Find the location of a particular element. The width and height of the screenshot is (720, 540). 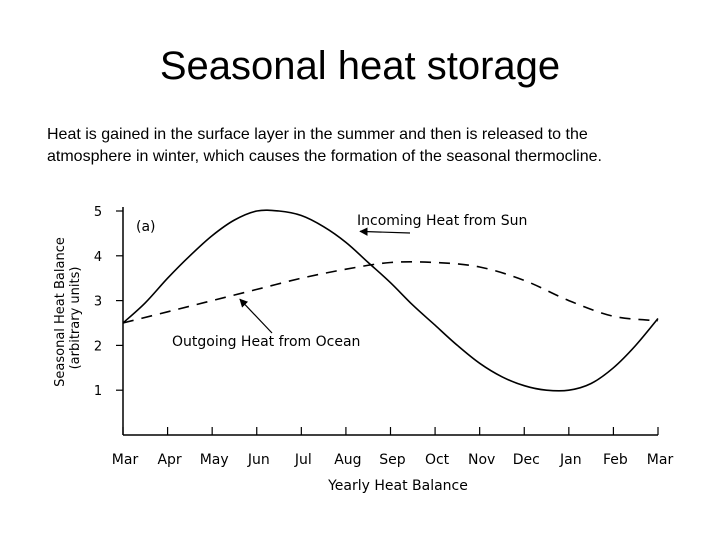

incoming-series-label: Incoming Heat from Sun is located at coordinates (442, 221).